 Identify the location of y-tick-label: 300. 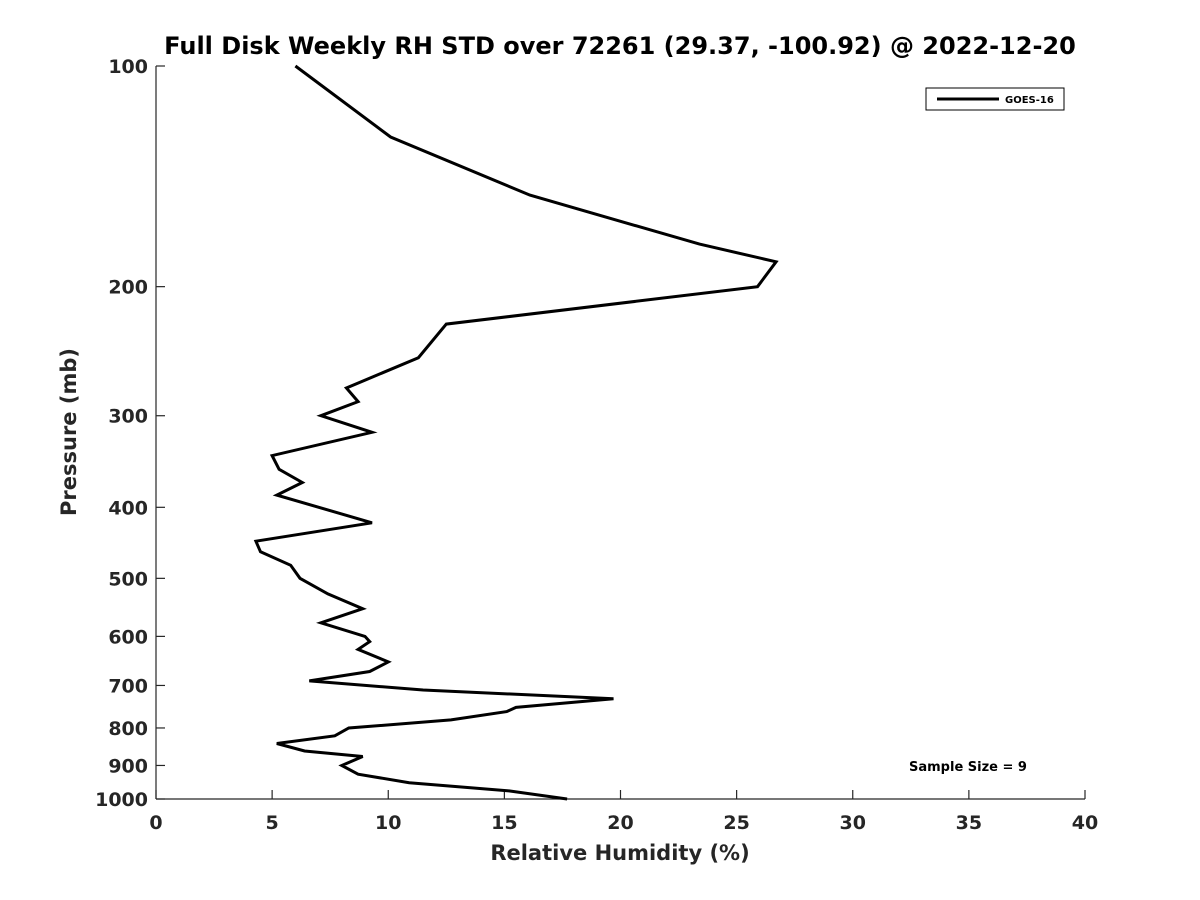
(128, 417).